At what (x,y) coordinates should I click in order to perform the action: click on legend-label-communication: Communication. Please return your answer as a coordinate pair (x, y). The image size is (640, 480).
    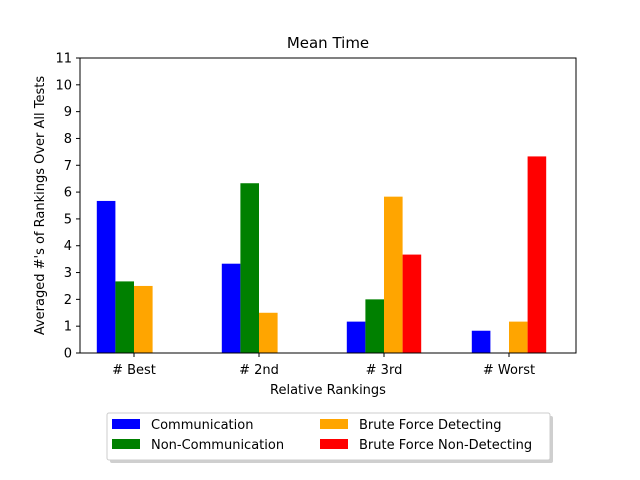
    Looking at the image, I should click on (202, 425).